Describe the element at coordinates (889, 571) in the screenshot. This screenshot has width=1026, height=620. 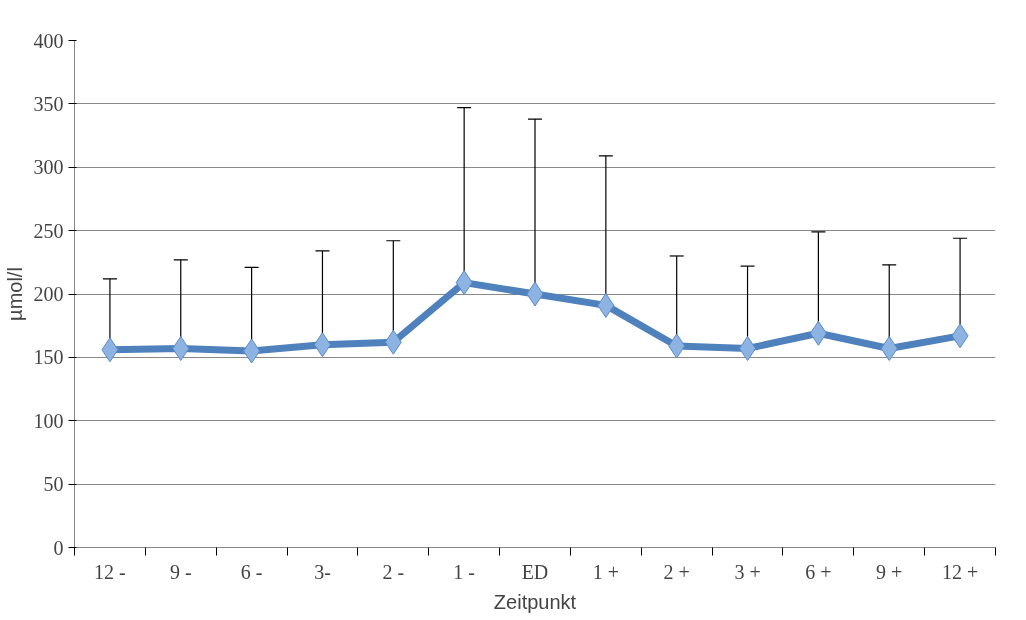
I see `x-tick-label: 9 +` at that location.